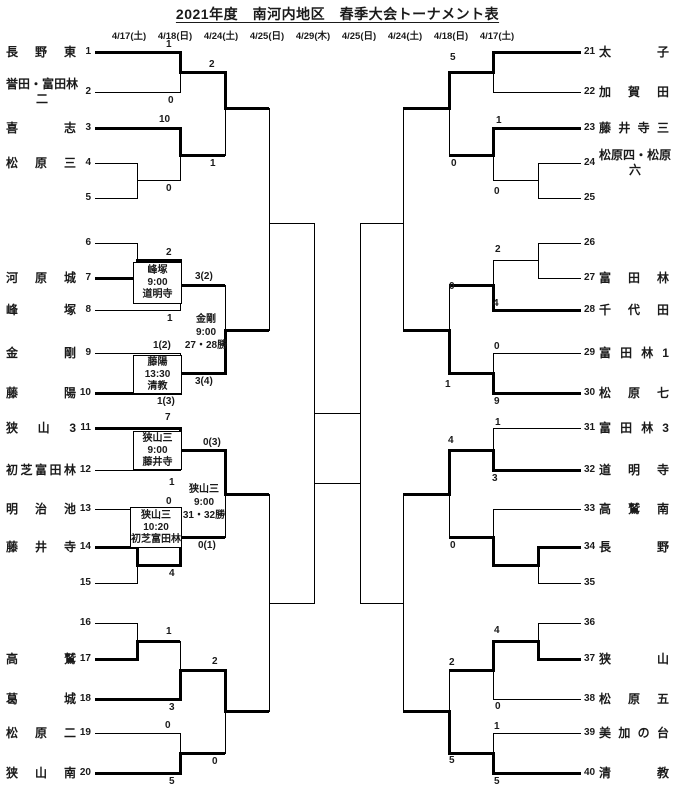 The height and width of the screenshot is (802, 675). Describe the element at coordinates (590, 772) in the screenshot. I see `seed-number: 40` at that location.